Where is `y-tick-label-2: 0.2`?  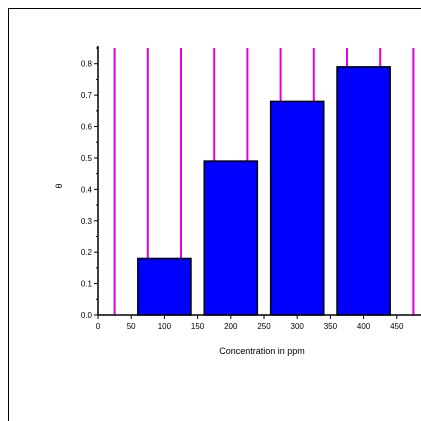 y-tick-label-2: 0.2 is located at coordinates (87, 252).